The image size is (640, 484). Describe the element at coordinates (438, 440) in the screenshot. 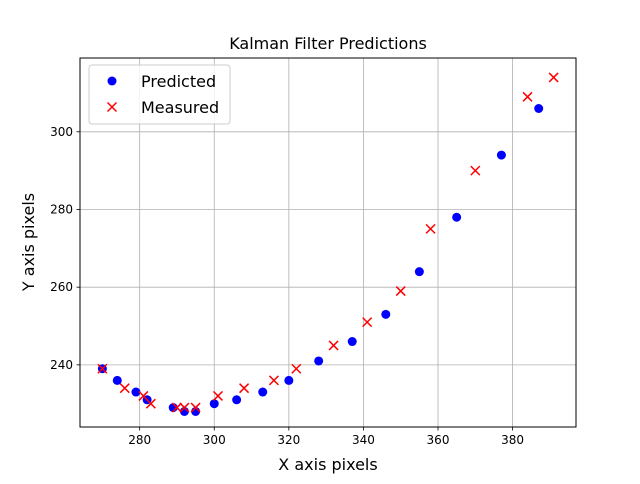

I see `x-tick-label: 360` at that location.